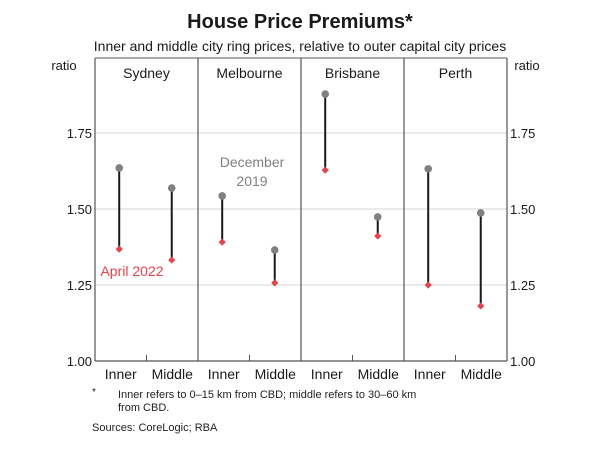 The height and width of the screenshot is (450, 600). Describe the element at coordinates (222, 196) in the screenshot. I see `point-dec2019-melbourne-inner` at that location.